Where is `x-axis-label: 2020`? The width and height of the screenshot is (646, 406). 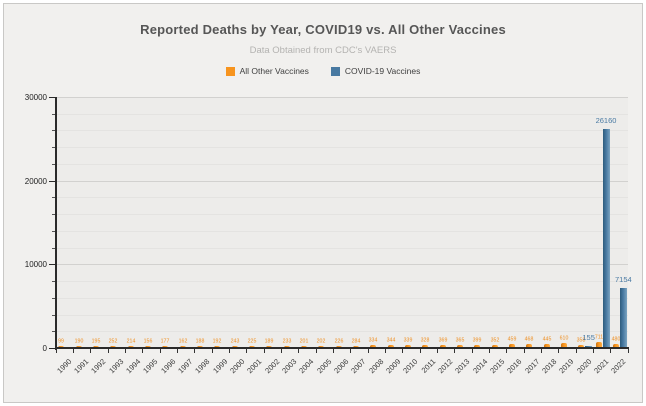 x-axis-label: 2020 is located at coordinates (584, 366).